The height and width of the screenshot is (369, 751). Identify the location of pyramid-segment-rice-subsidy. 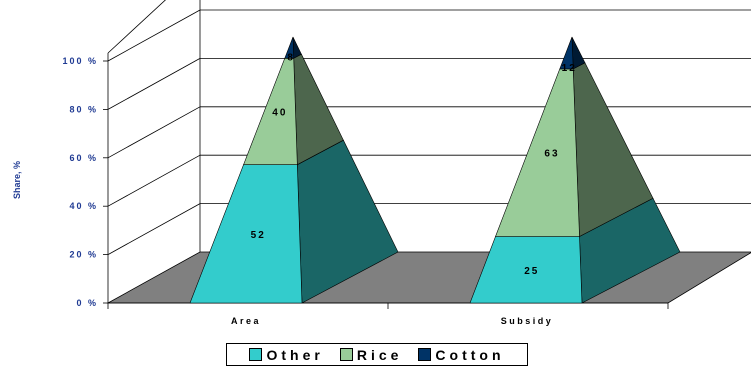
(537, 152).